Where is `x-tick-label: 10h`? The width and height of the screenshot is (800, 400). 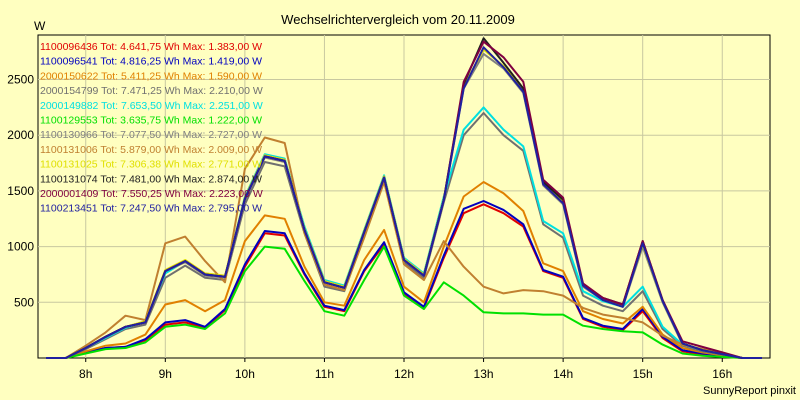
x-tick-label: 10h is located at coordinates (245, 374).